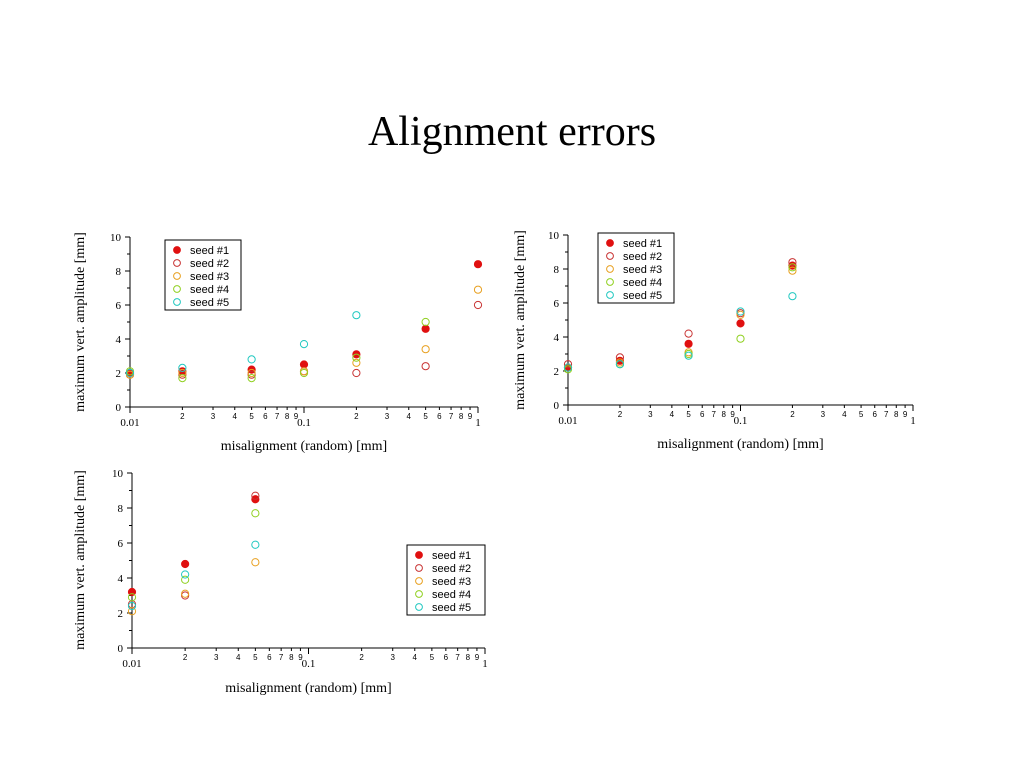 The height and width of the screenshot is (768, 1024). Describe the element at coordinates (642, 296) in the screenshot. I see `legend-label: seed #5` at that location.